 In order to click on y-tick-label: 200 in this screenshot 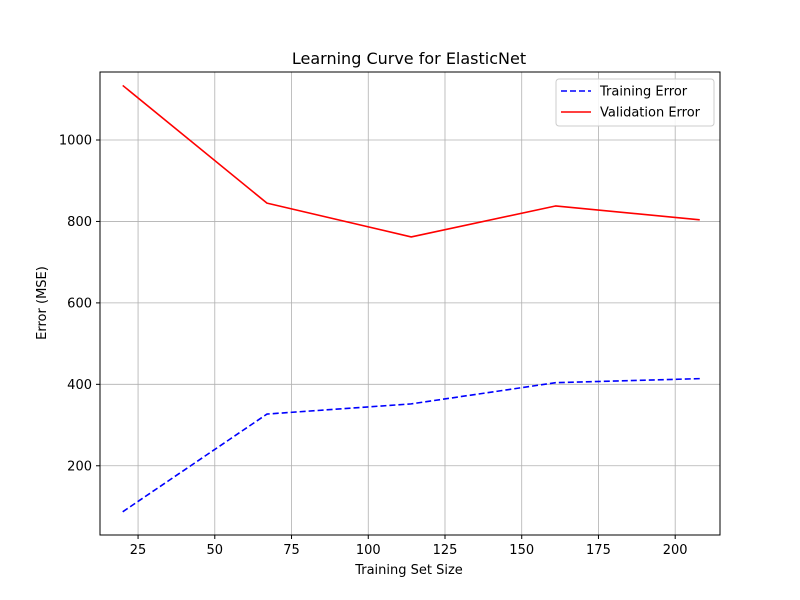, I will do `click(79, 466)`.